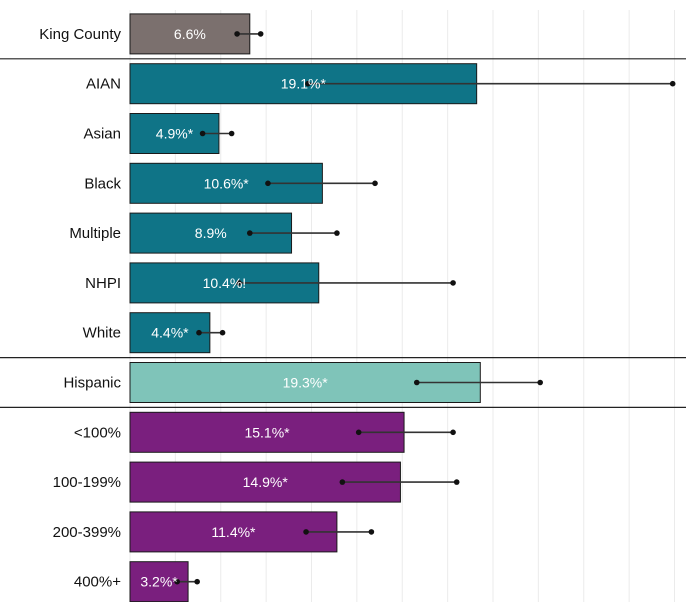 The image size is (686, 602). What do you see at coordinates (170, 333) in the screenshot?
I see `value-label: 4.4%*` at bounding box center [170, 333].